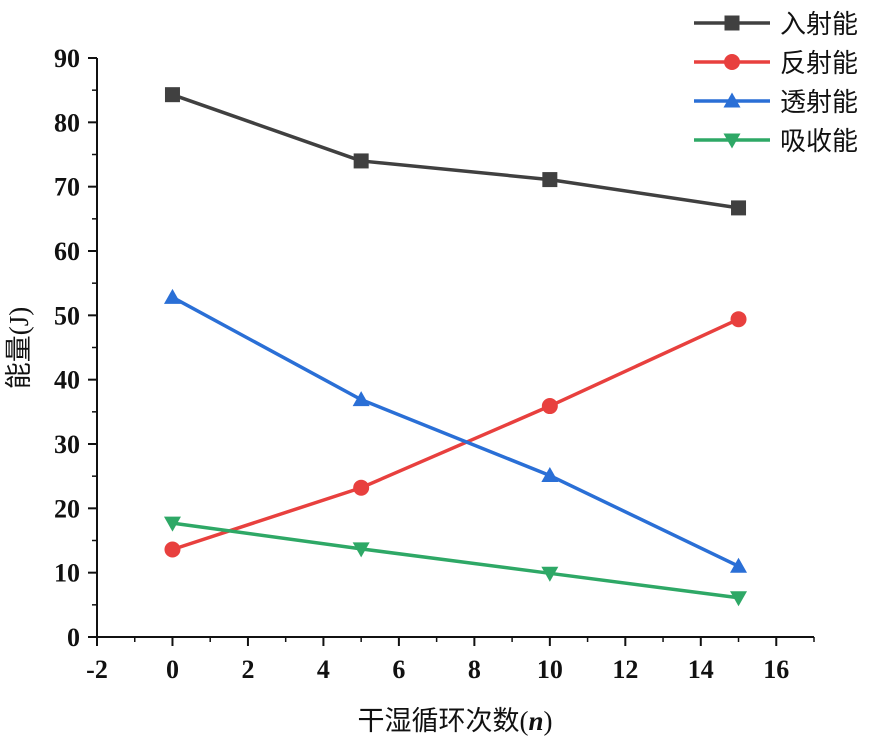 The width and height of the screenshot is (881, 744). What do you see at coordinates (97, 669) in the screenshot?
I see `x-tick-label: -2` at bounding box center [97, 669].